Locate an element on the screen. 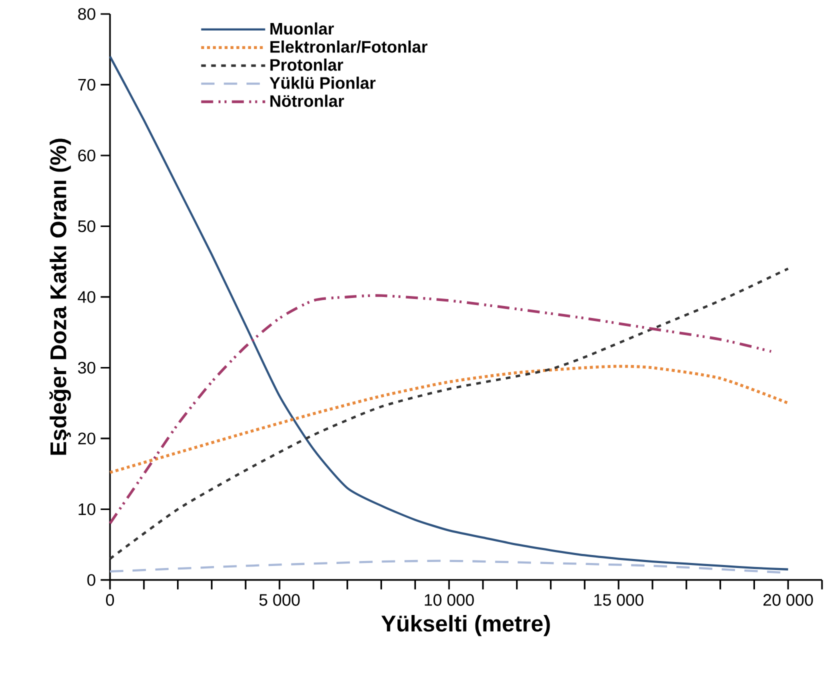 The height and width of the screenshot is (673, 824). legend-label: Yüklü Pionlar is located at coordinates (323, 82).